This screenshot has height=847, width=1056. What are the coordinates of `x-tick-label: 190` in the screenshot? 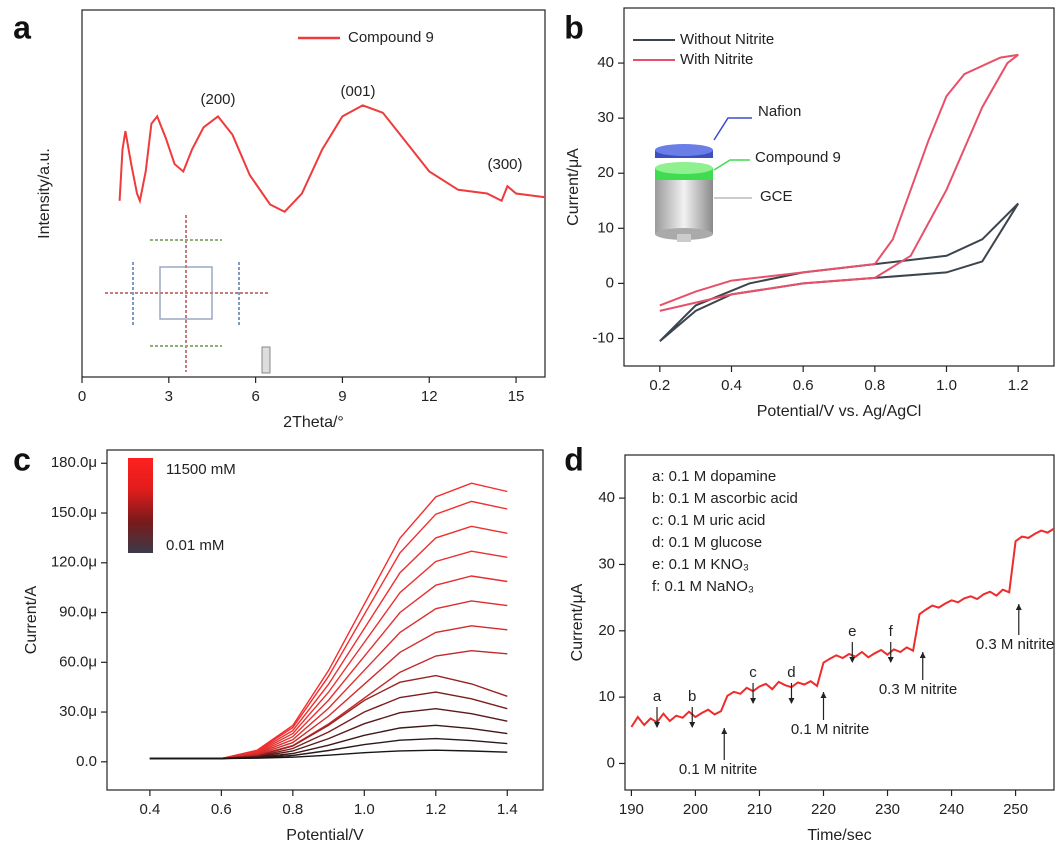 It's located at (631, 809).